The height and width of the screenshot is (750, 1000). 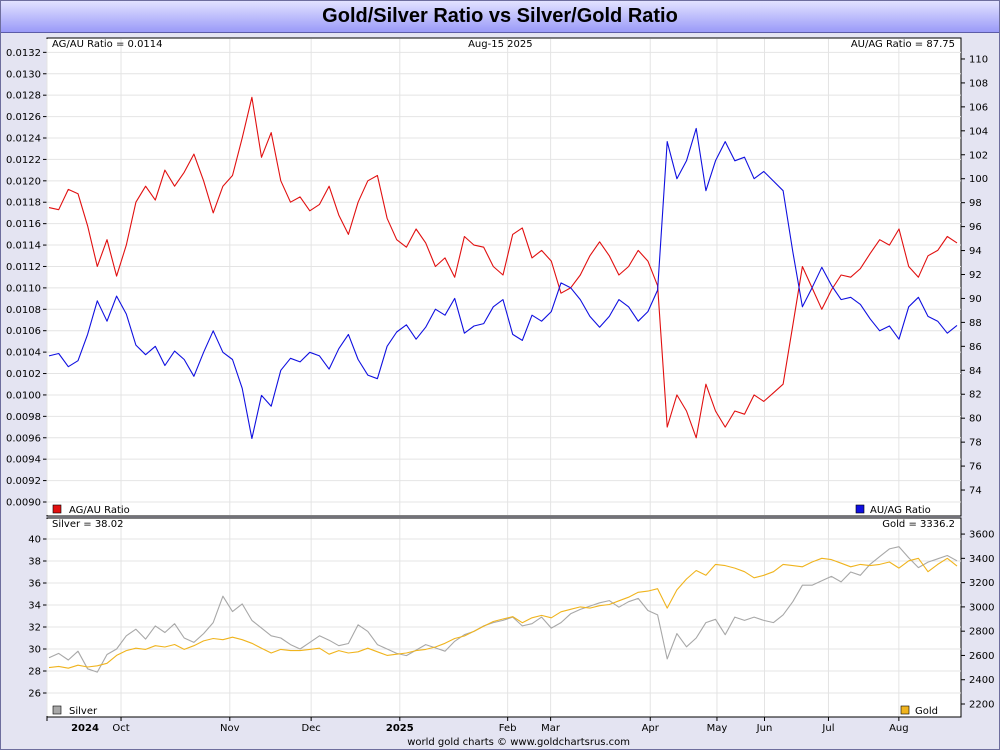 What do you see at coordinates (975, 347) in the screenshot?
I see `right-tick-label: 86` at bounding box center [975, 347].